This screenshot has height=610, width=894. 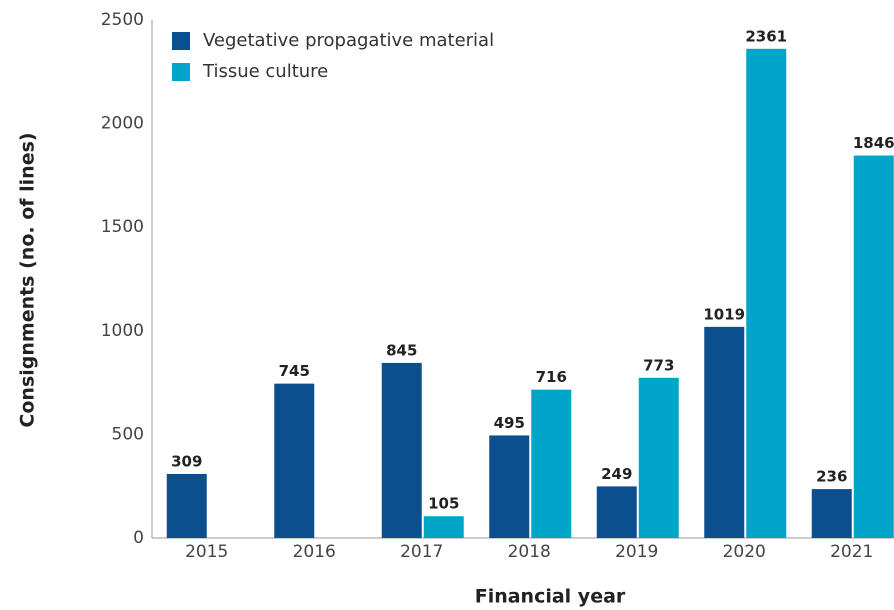 I want to click on value-label: 845, so click(x=401, y=350).